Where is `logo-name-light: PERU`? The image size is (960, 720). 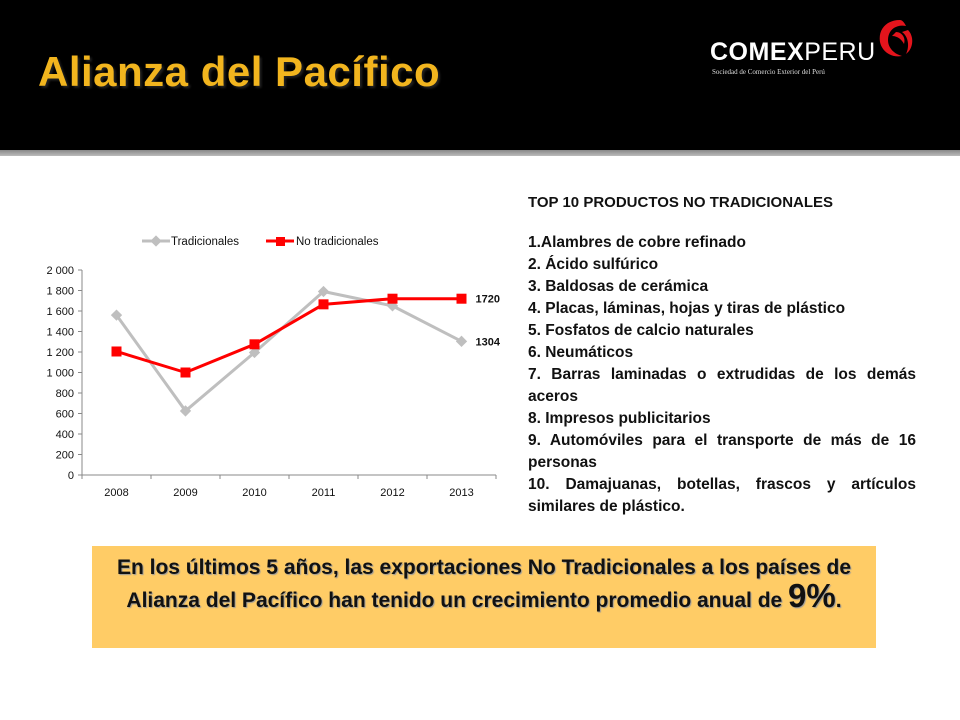 logo-name-light: PERU is located at coordinates (840, 52).